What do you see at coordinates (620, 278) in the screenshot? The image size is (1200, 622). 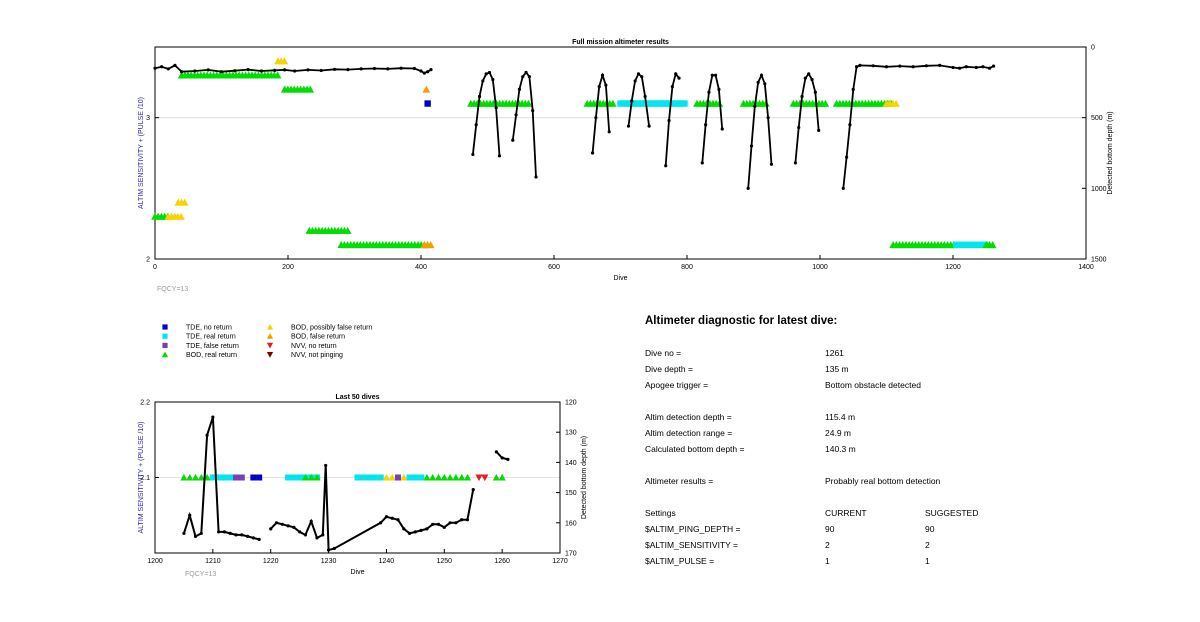 I see `main-xlabel: Dive` at bounding box center [620, 278].